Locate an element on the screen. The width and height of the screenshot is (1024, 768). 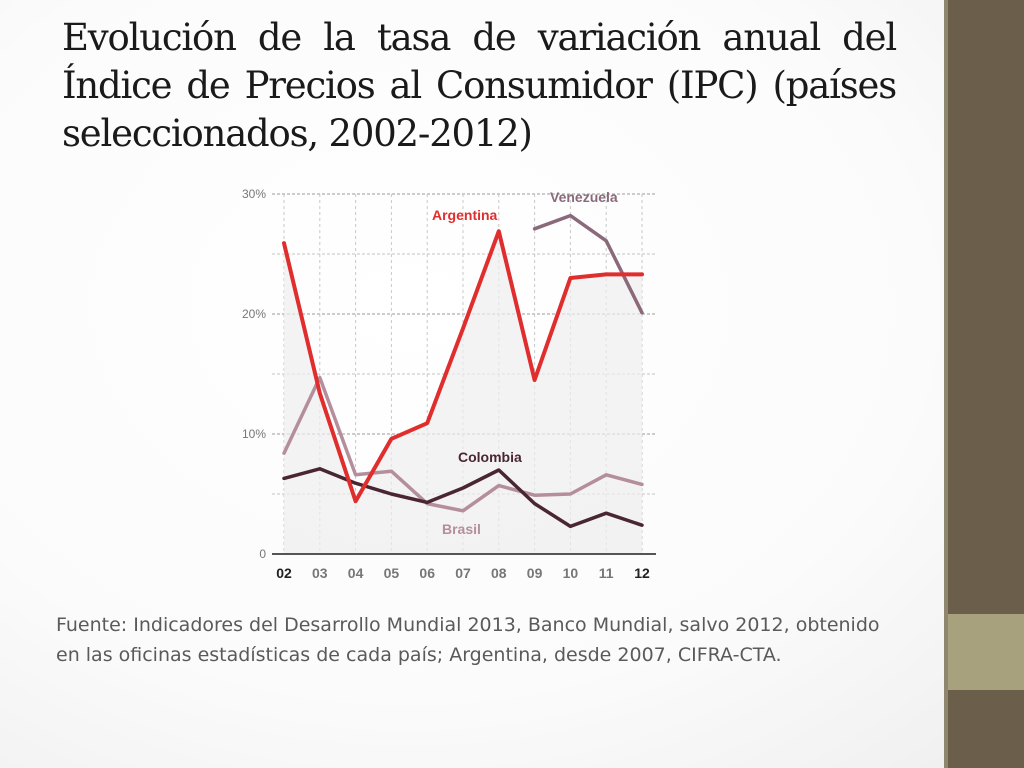
y-tick-label: 30% is located at coordinates (254, 194).